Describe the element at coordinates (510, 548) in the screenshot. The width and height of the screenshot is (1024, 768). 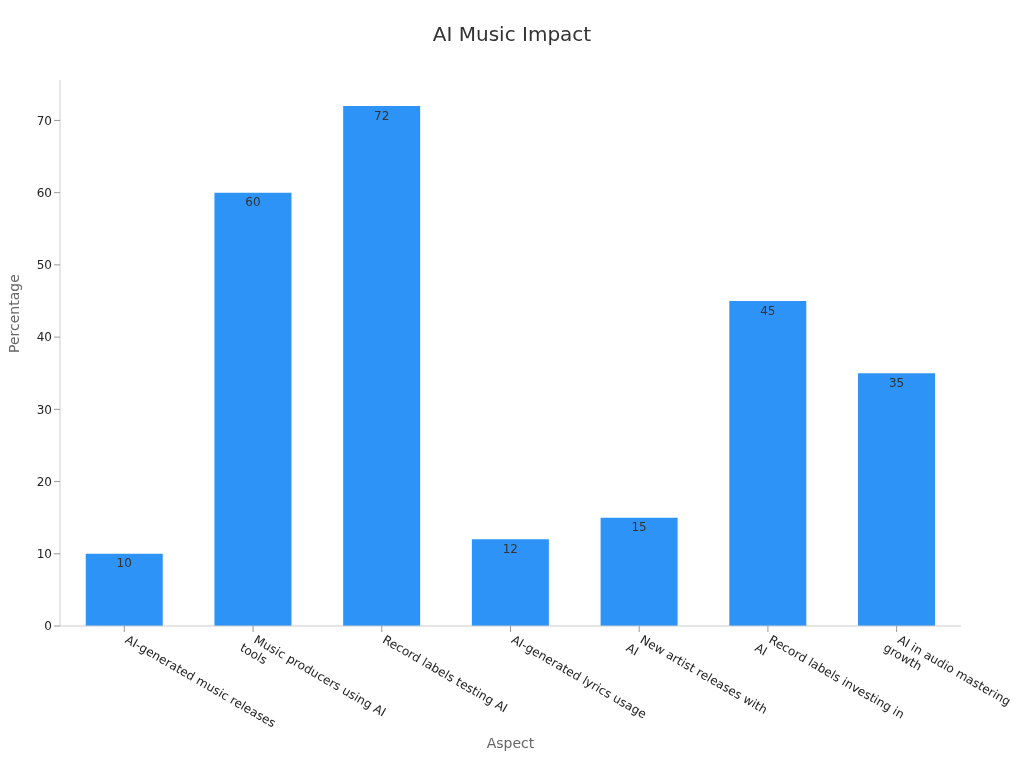
I see `data-label: 12` at that location.